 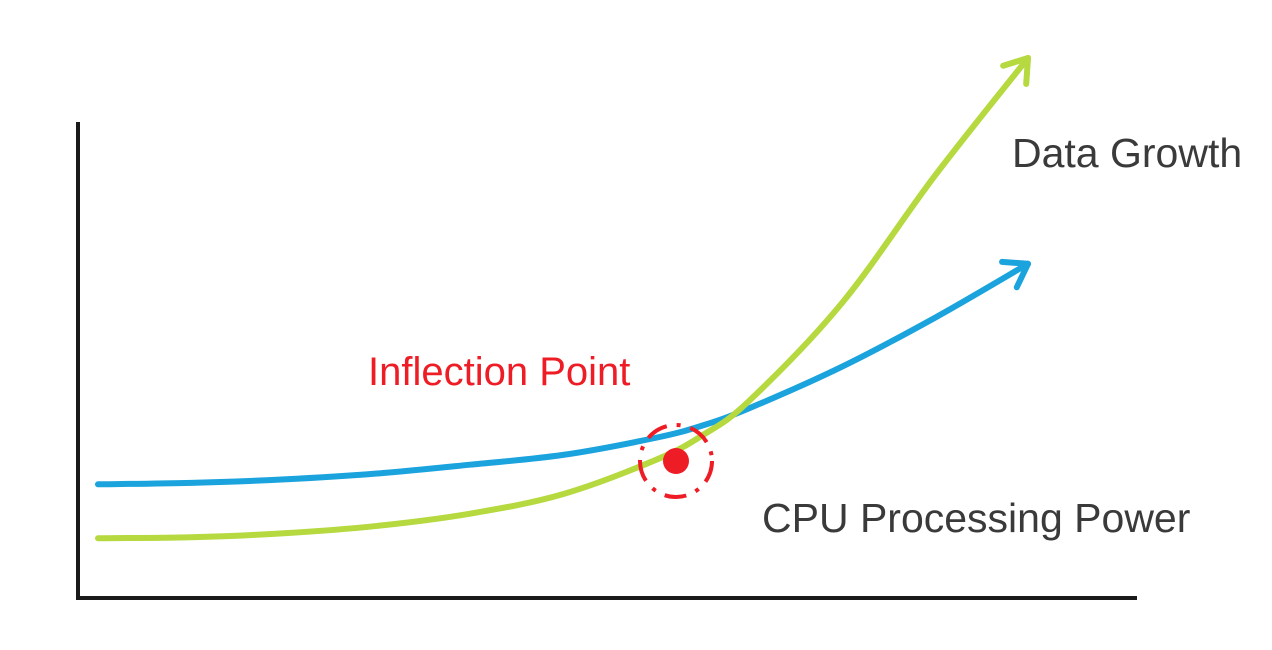 I want to click on inflection-dot, so click(x=676, y=461).